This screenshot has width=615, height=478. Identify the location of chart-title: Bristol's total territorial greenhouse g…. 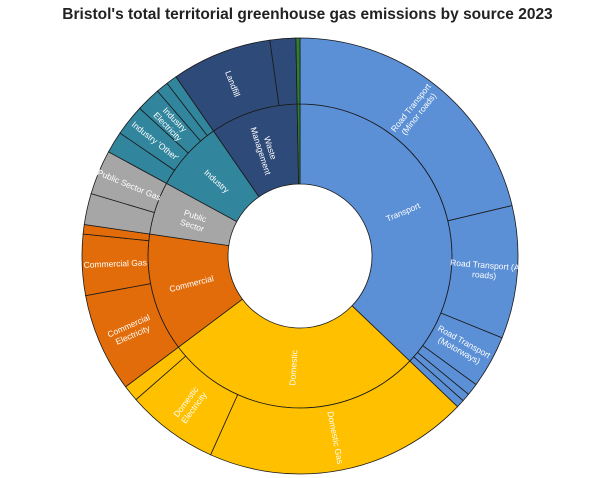
(307, 14).